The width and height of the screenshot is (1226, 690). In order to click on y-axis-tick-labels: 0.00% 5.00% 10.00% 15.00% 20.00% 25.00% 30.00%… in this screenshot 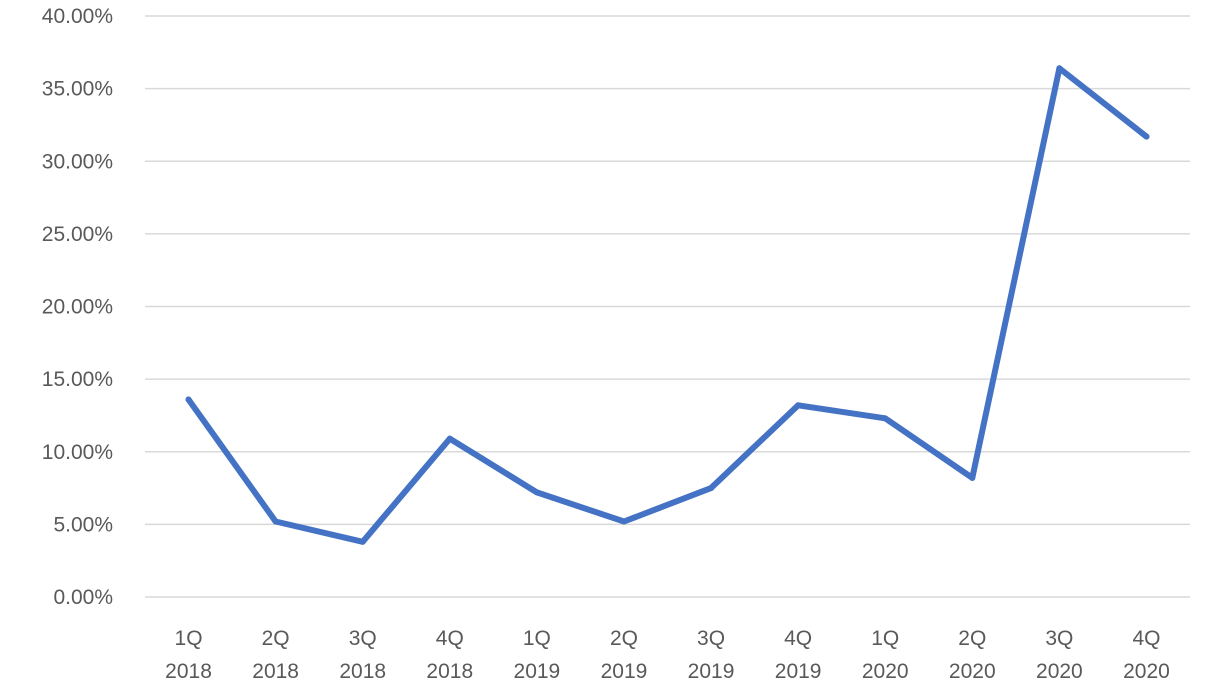, I will do `click(77, 307)`.